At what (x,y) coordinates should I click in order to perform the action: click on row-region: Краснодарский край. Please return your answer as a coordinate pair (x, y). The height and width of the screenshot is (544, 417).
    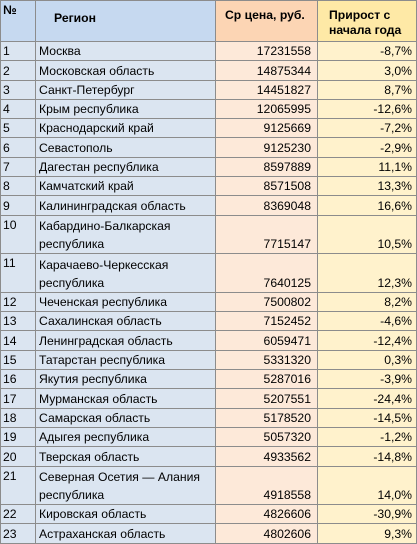
    Looking at the image, I should click on (125, 128).